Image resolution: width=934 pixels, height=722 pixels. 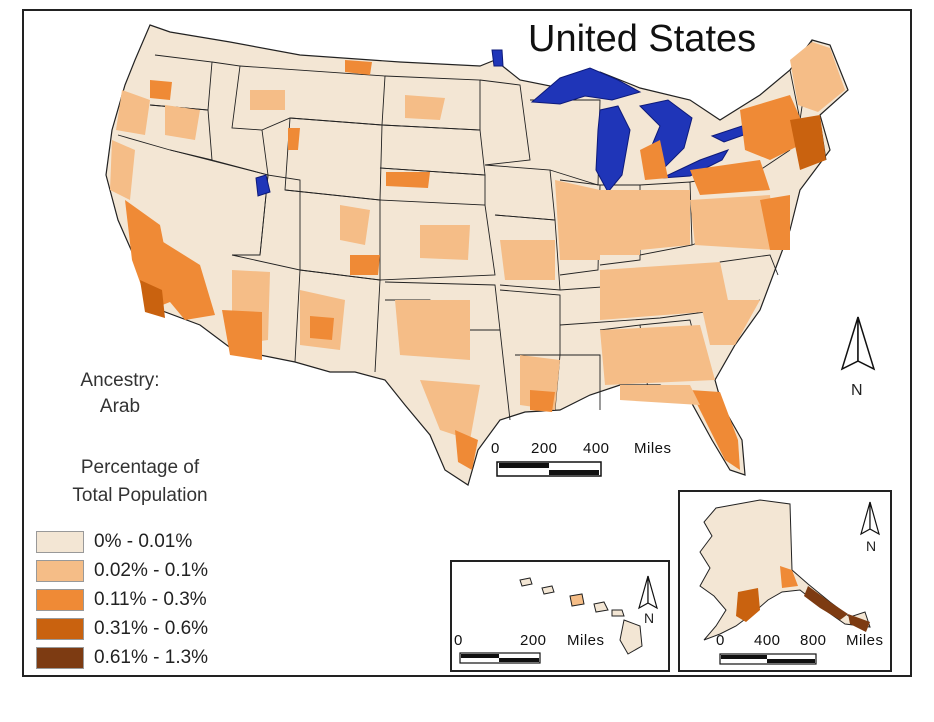 I want to click on alaska-map, so click(x=789, y=582).